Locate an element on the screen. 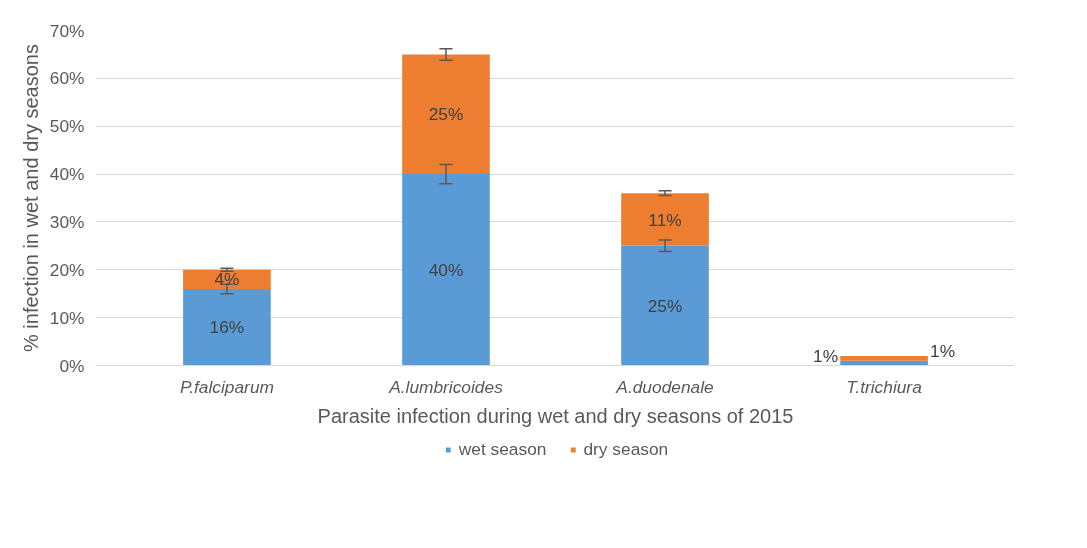 The width and height of the screenshot is (1087, 548). y-tick-label: 60% is located at coordinates (67, 78).